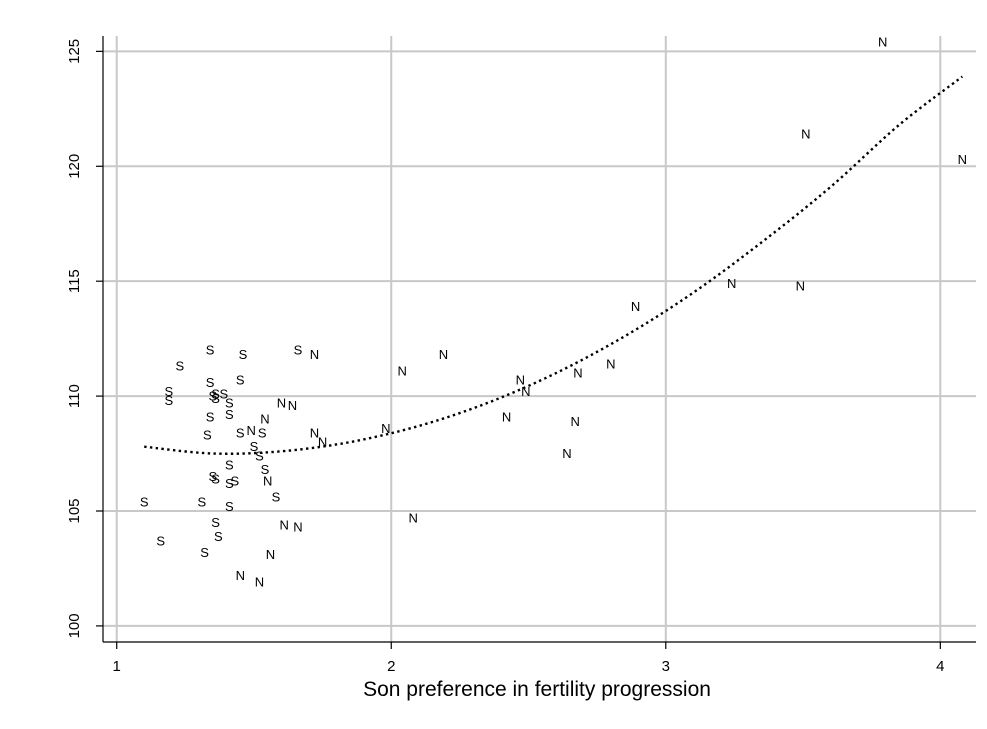  What do you see at coordinates (391, 666) in the screenshot?
I see `x-tick-label: 2` at bounding box center [391, 666].